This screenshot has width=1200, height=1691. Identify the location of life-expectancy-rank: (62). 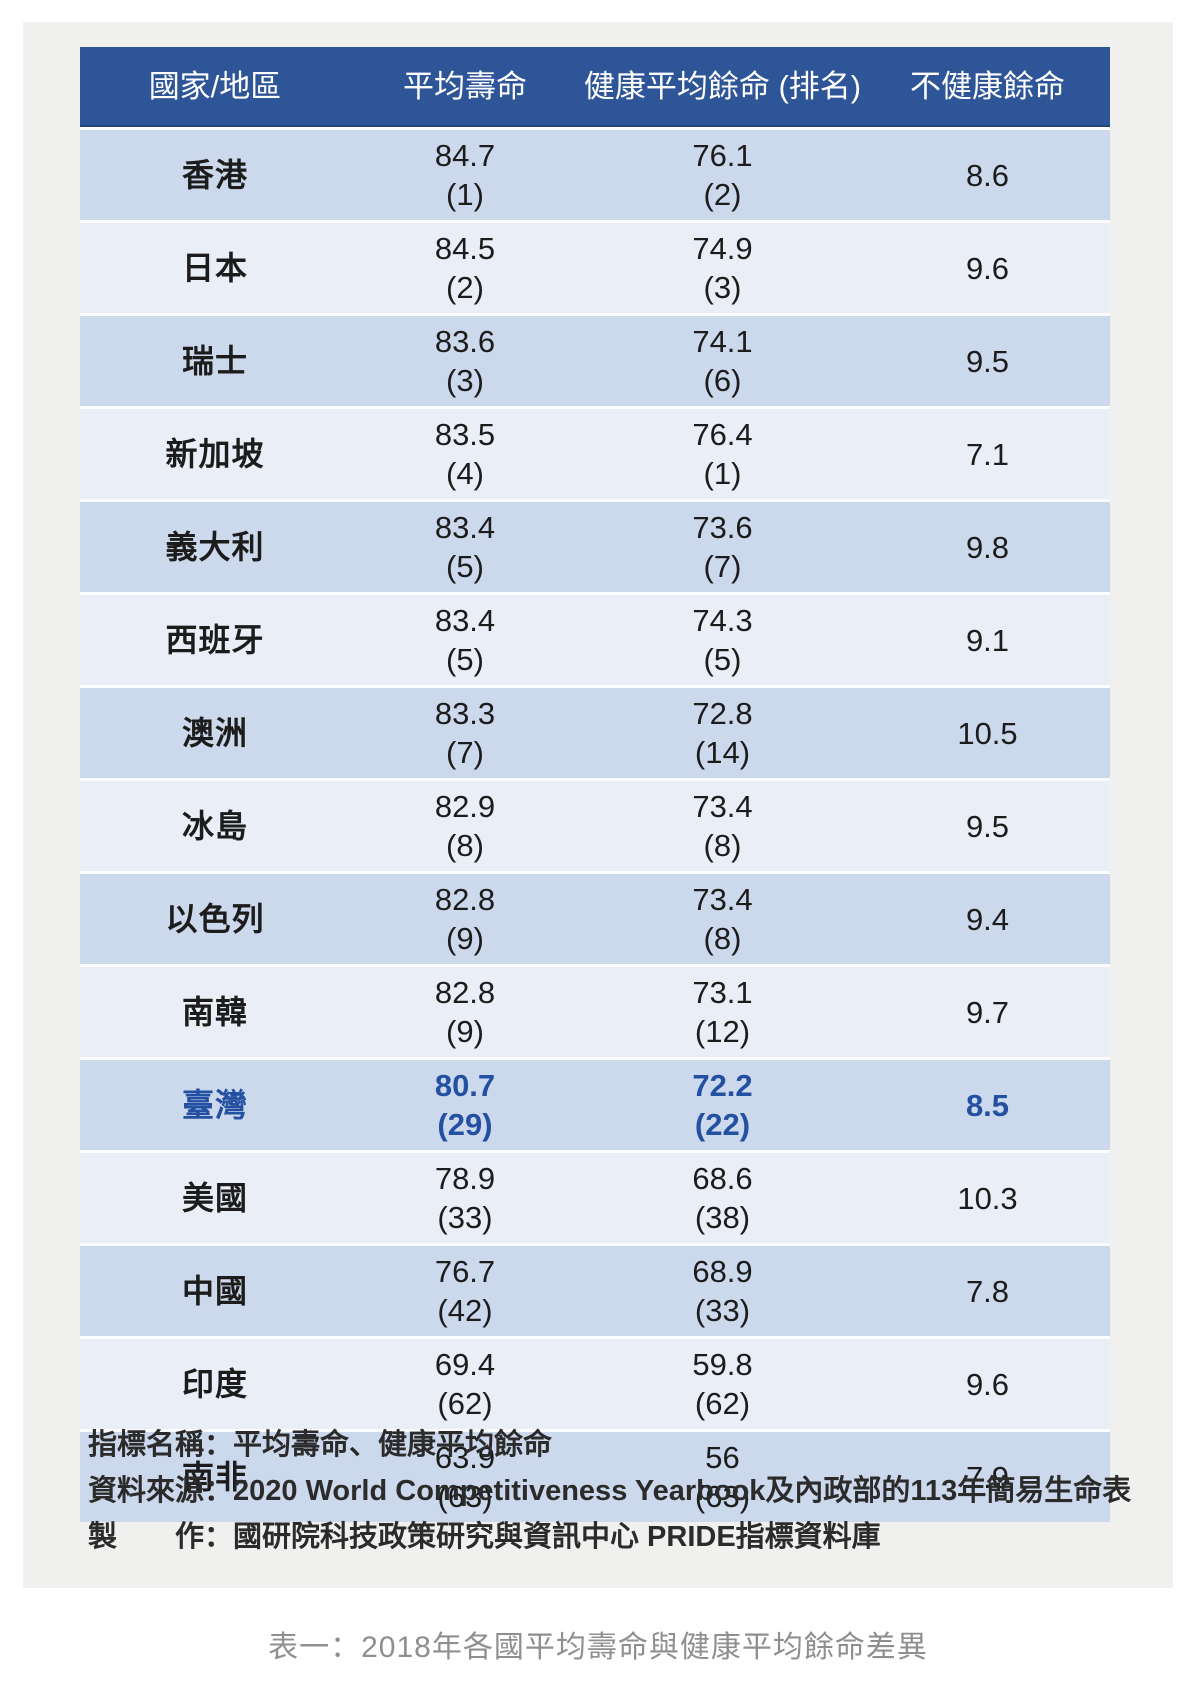
(465, 1403).